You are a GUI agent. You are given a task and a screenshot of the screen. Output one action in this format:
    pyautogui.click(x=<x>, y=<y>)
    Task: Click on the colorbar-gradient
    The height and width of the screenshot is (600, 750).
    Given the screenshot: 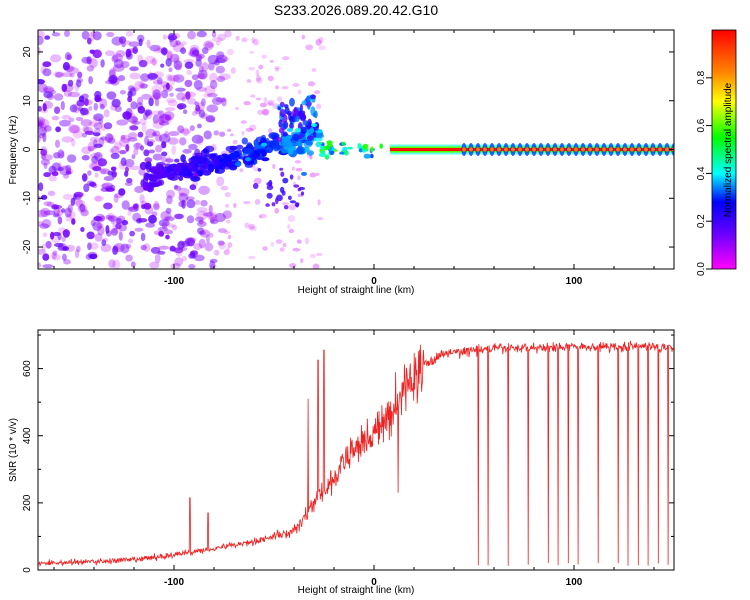 What is the action you would take?
    pyautogui.click(x=724, y=149)
    